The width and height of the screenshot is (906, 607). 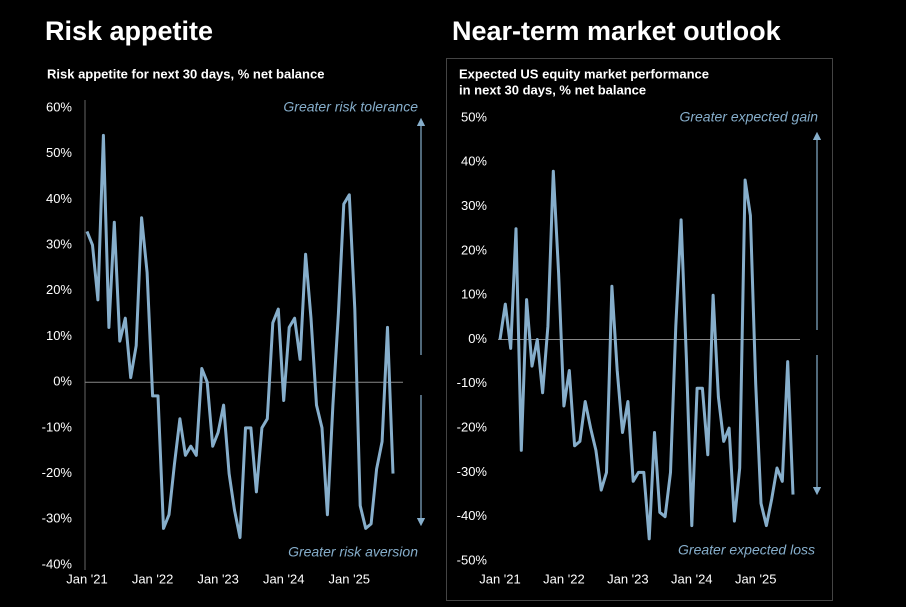 What do you see at coordinates (552, 89) in the screenshot?
I see `subtitle: in next 30 days, % net balance` at bounding box center [552, 89].